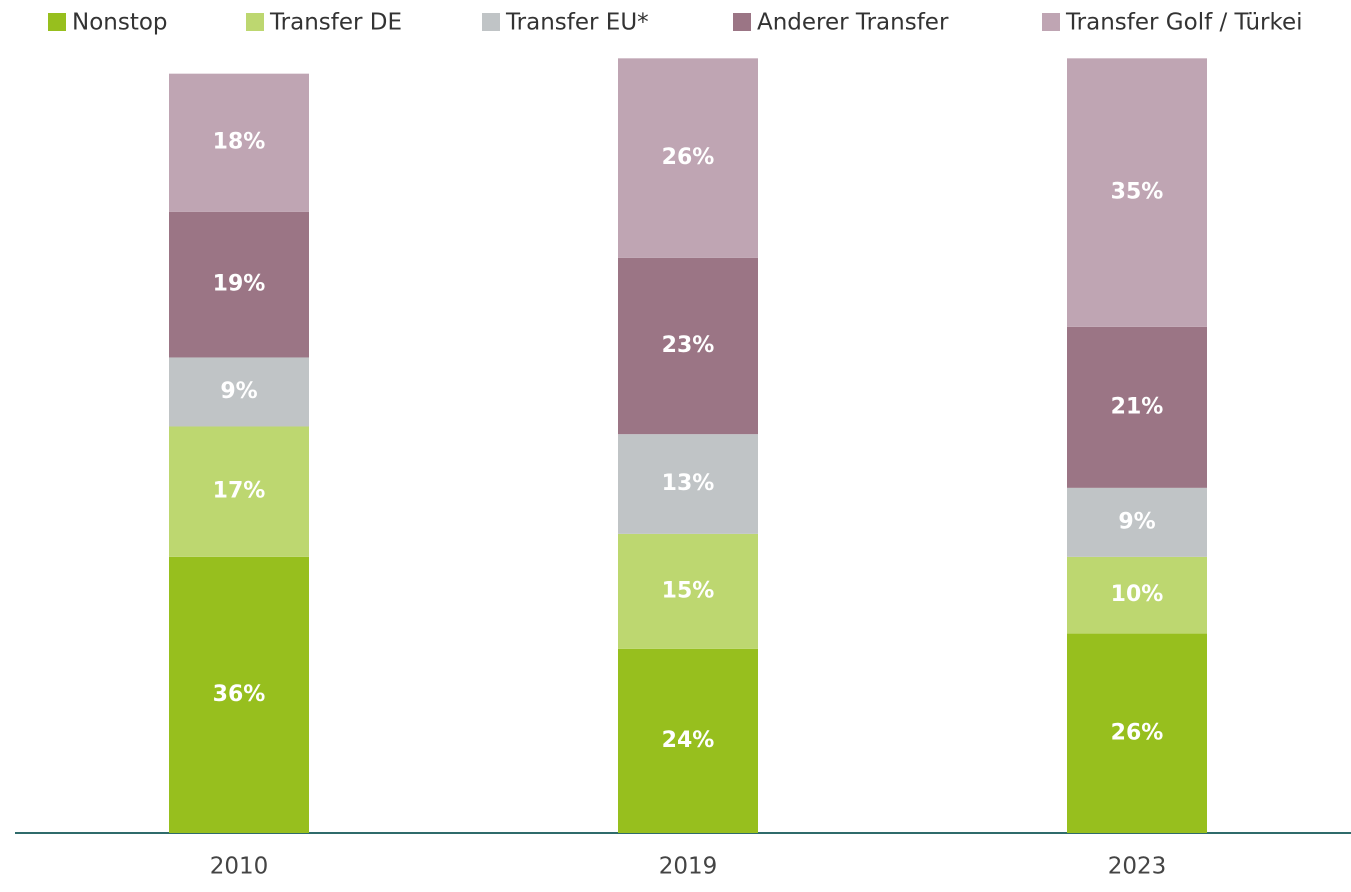  I want to click on legend-label: Transfer Golf / Türkei, so click(1184, 23).